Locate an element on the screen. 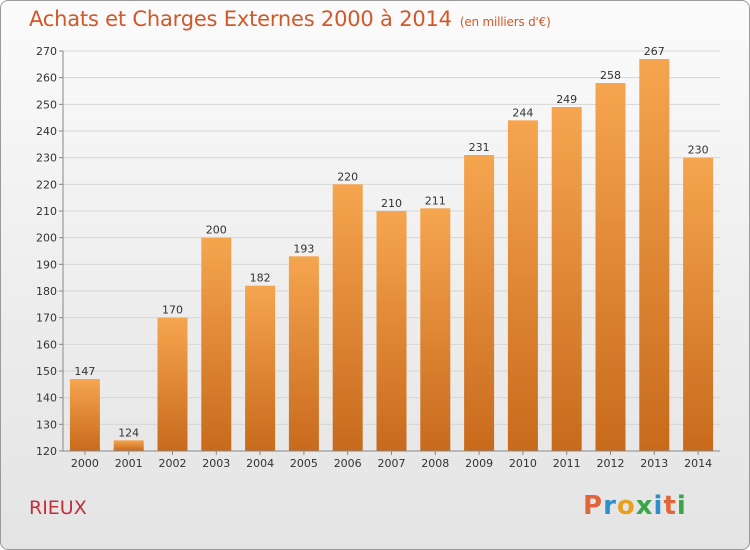 This screenshot has height=550, width=750. y-tick-label: 200 is located at coordinates (46, 238).